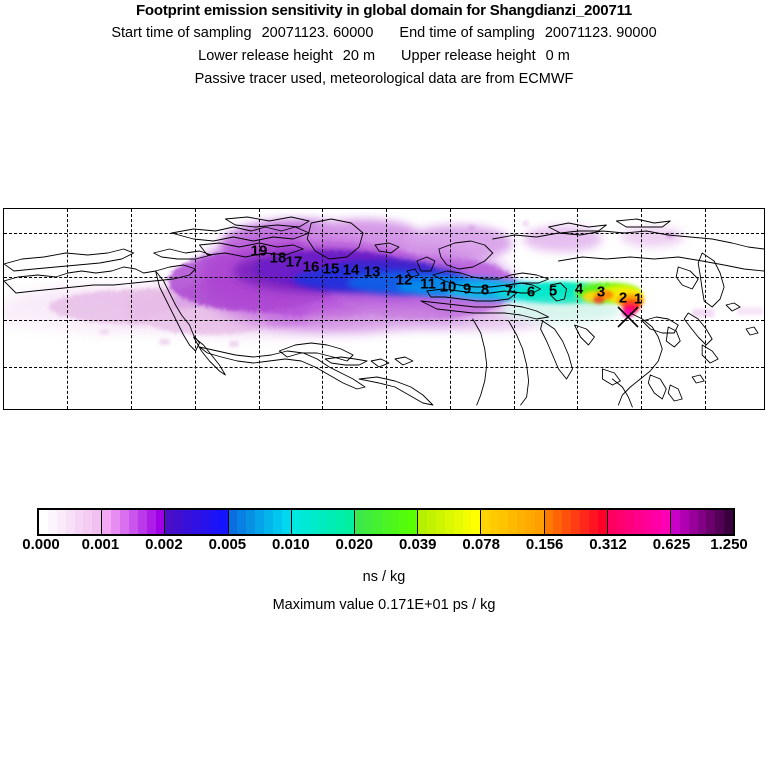  I want to click on trajectory-day-label: 7, so click(509, 291).